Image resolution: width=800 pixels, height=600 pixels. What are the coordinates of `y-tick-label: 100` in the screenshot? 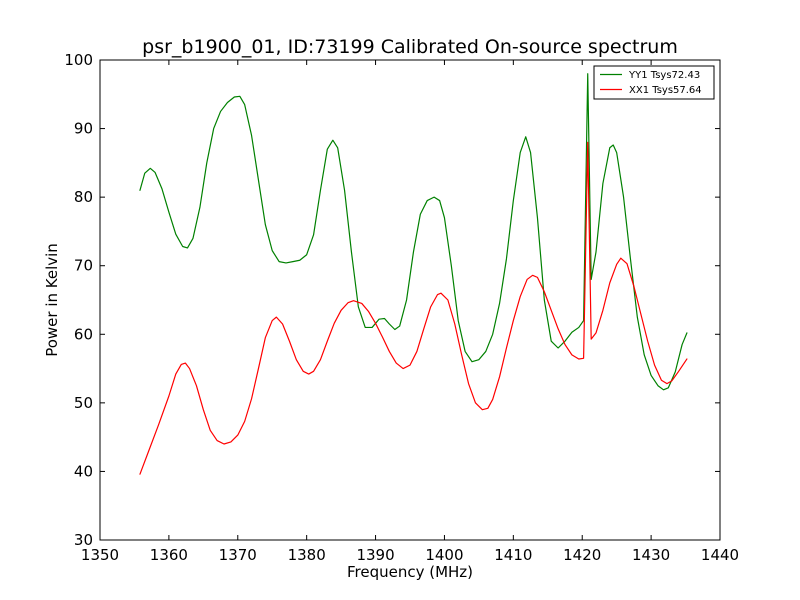 It's located at (78, 60).